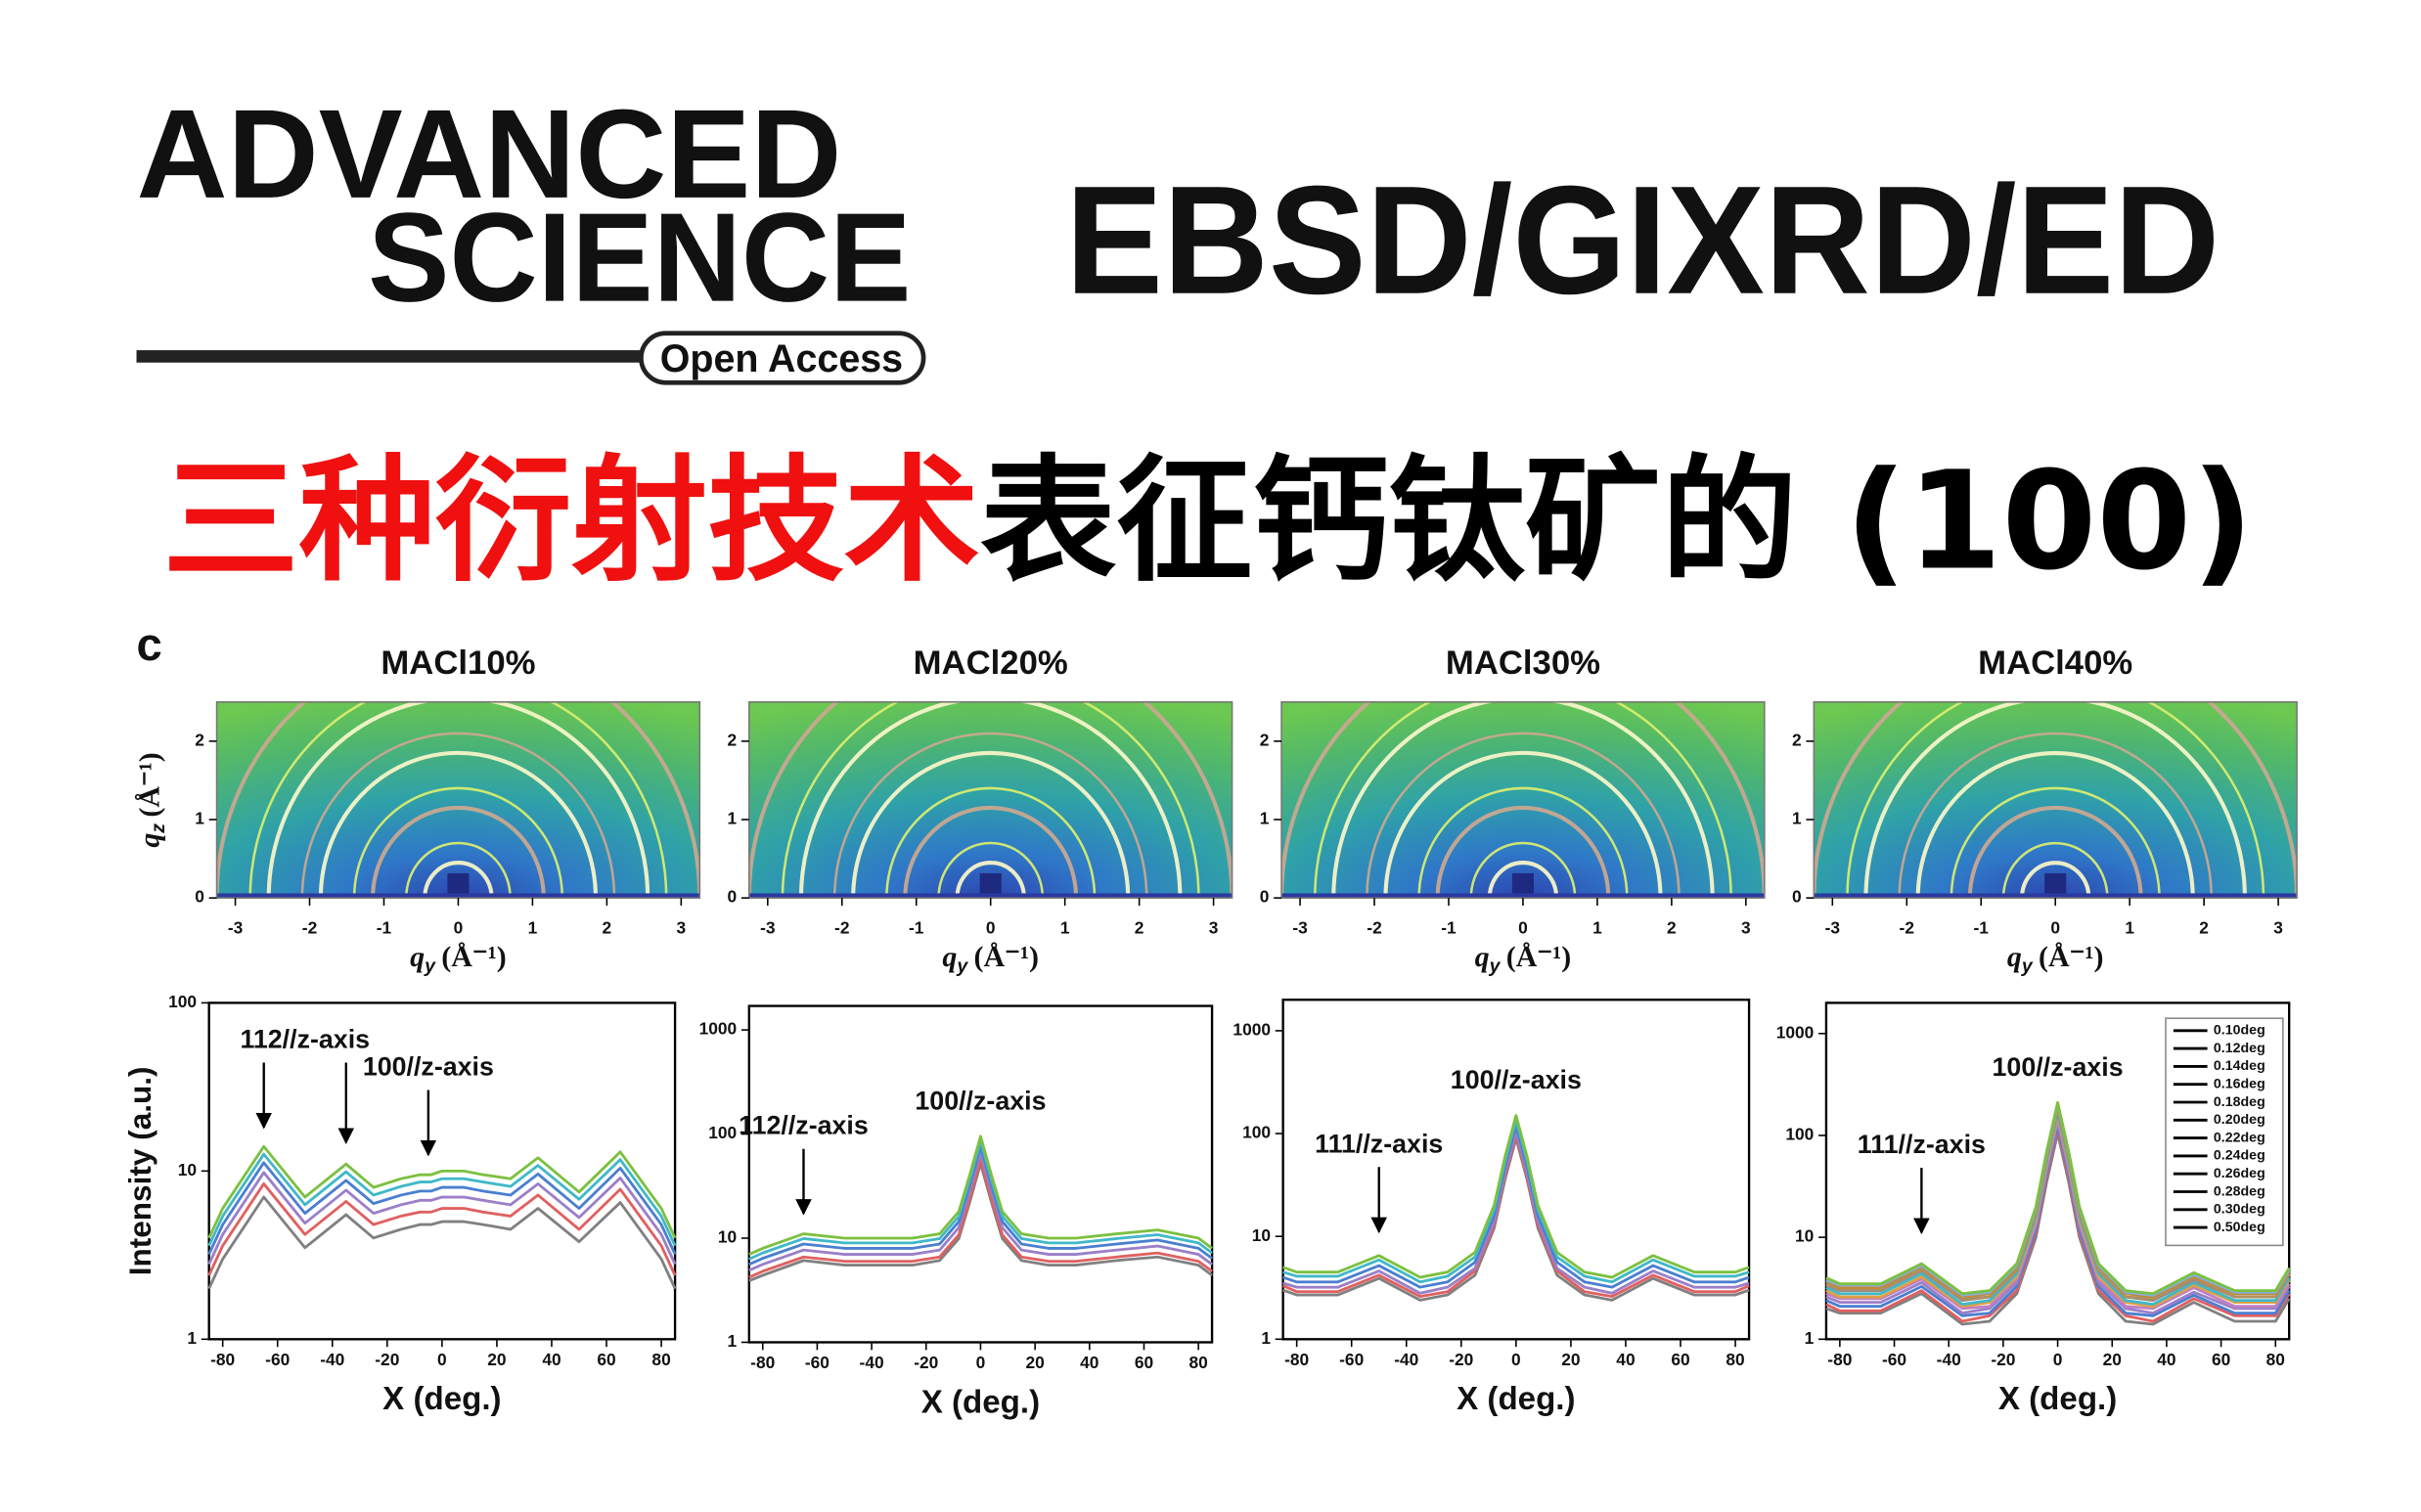 The height and width of the screenshot is (1512, 2421). What do you see at coordinates (2239, 1048) in the screenshot?
I see `legend-label: 0.12deg` at bounding box center [2239, 1048].